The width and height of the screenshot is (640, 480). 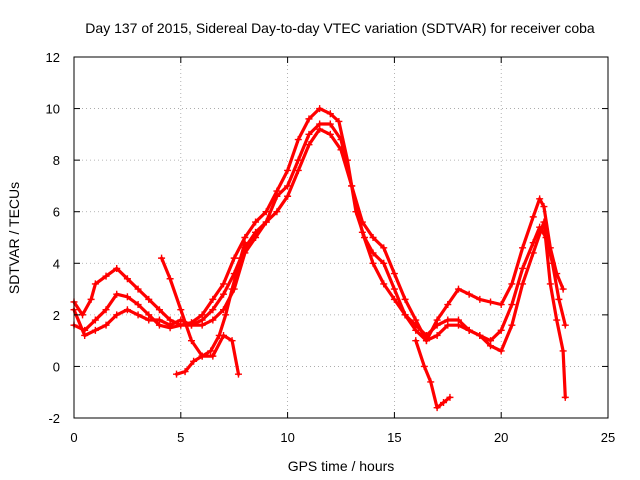 What do you see at coordinates (341, 466) in the screenshot?
I see `x-axis-label: GPS time / hours` at bounding box center [341, 466].